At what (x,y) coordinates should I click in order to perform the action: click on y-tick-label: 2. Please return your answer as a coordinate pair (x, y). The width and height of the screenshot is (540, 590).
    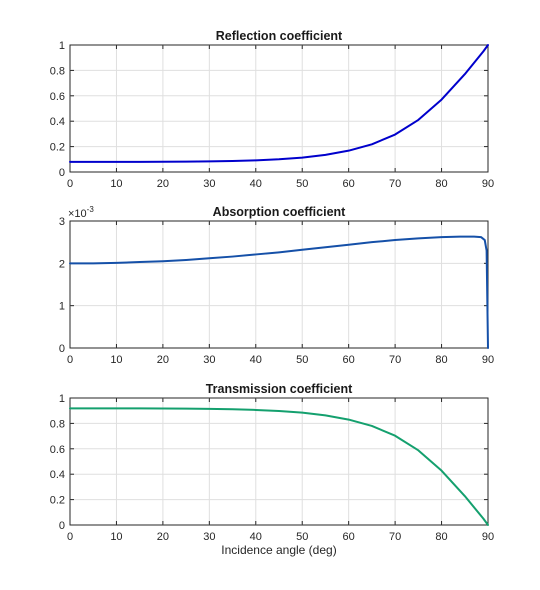
    Looking at the image, I should click on (62, 264).